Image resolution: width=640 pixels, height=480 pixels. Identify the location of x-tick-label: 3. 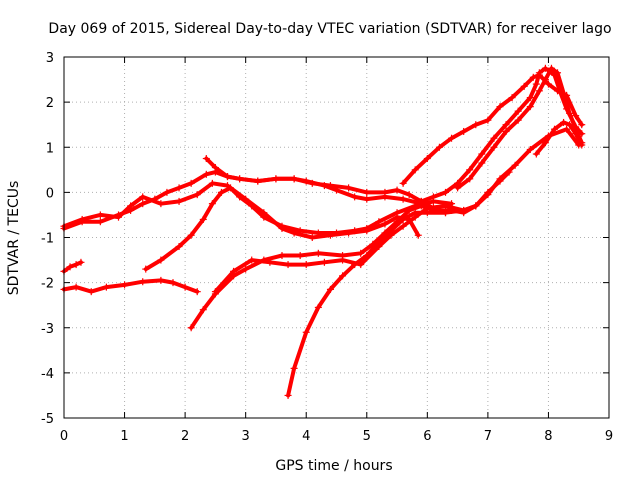
(246, 436).